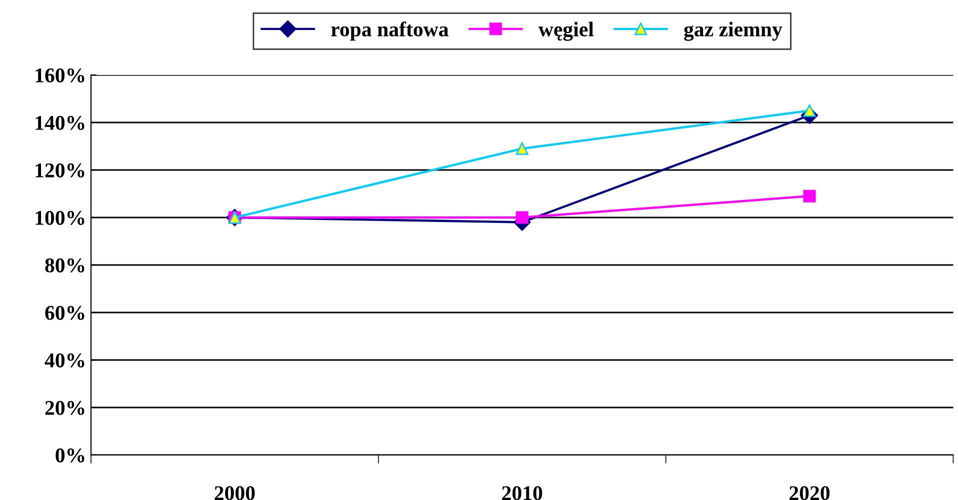 Image resolution: width=958 pixels, height=500 pixels. What do you see at coordinates (810, 493) in the screenshot?
I see `x-tick-label: 2020` at bounding box center [810, 493].